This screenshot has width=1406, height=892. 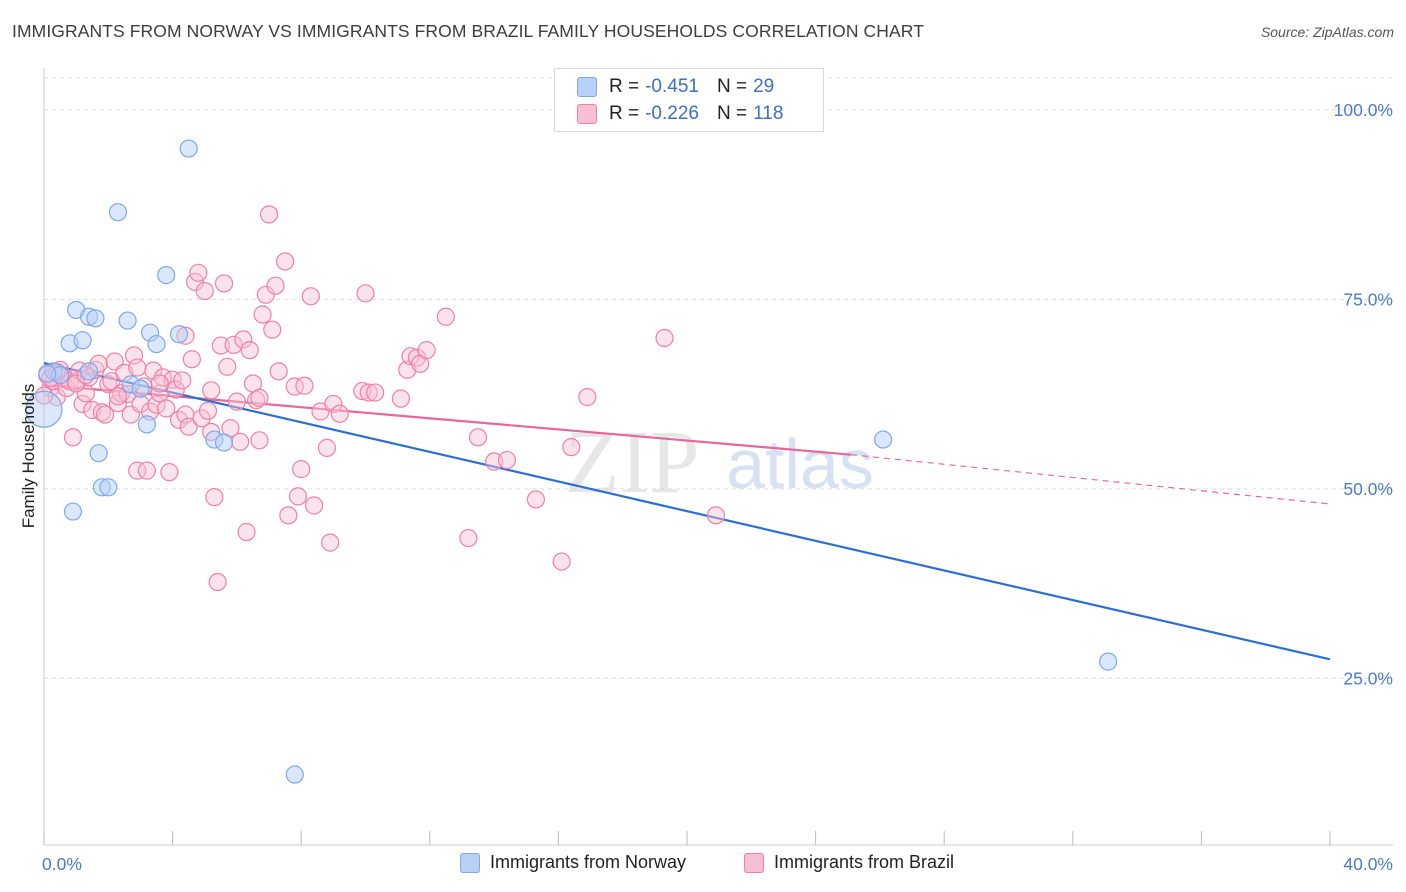 I want to click on watermark-zip: ZIP, so click(x=632, y=462).